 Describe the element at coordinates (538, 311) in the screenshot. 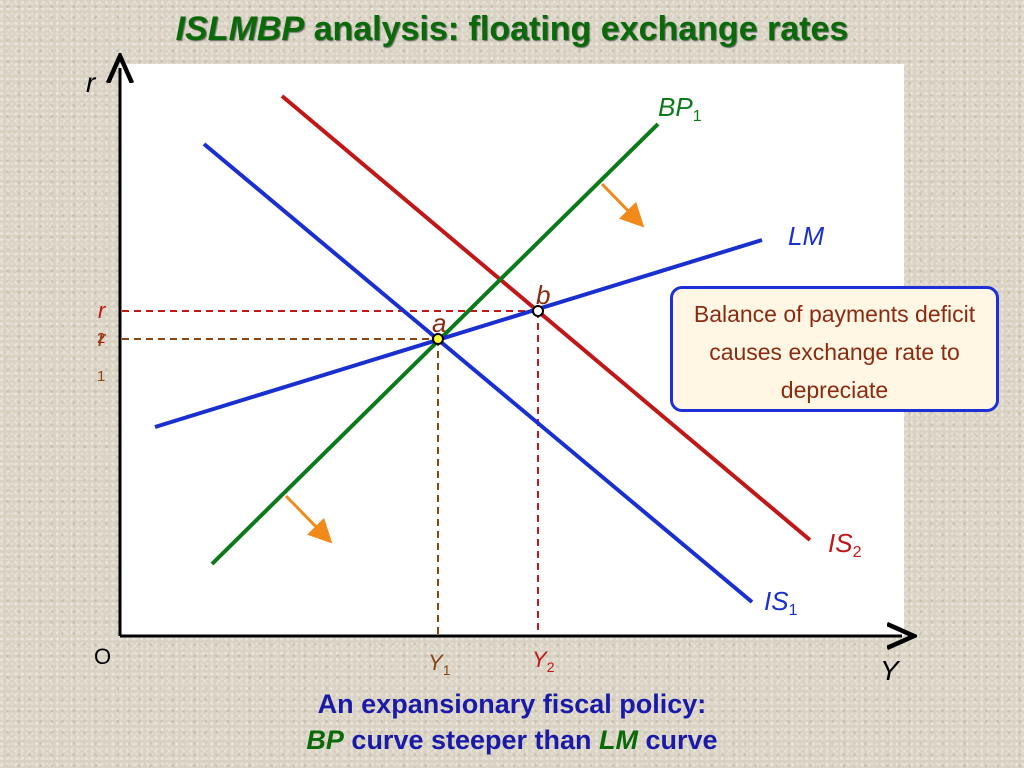

I see `point-b-marker` at that location.